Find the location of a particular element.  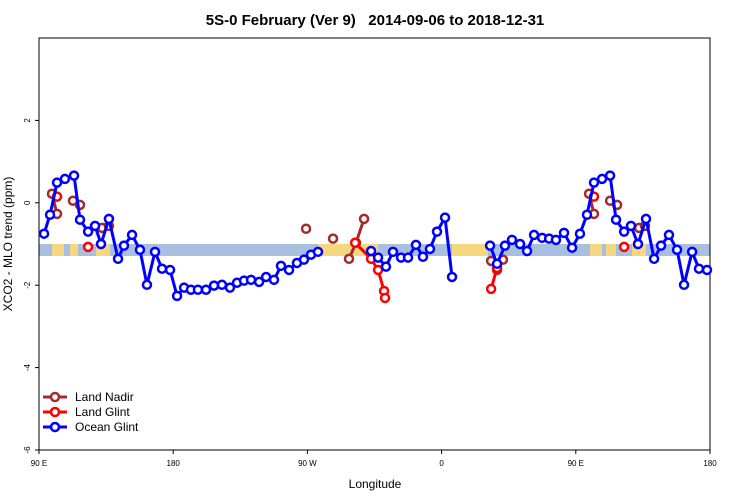

y-tick-label: 0 is located at coordinates (27, 202).